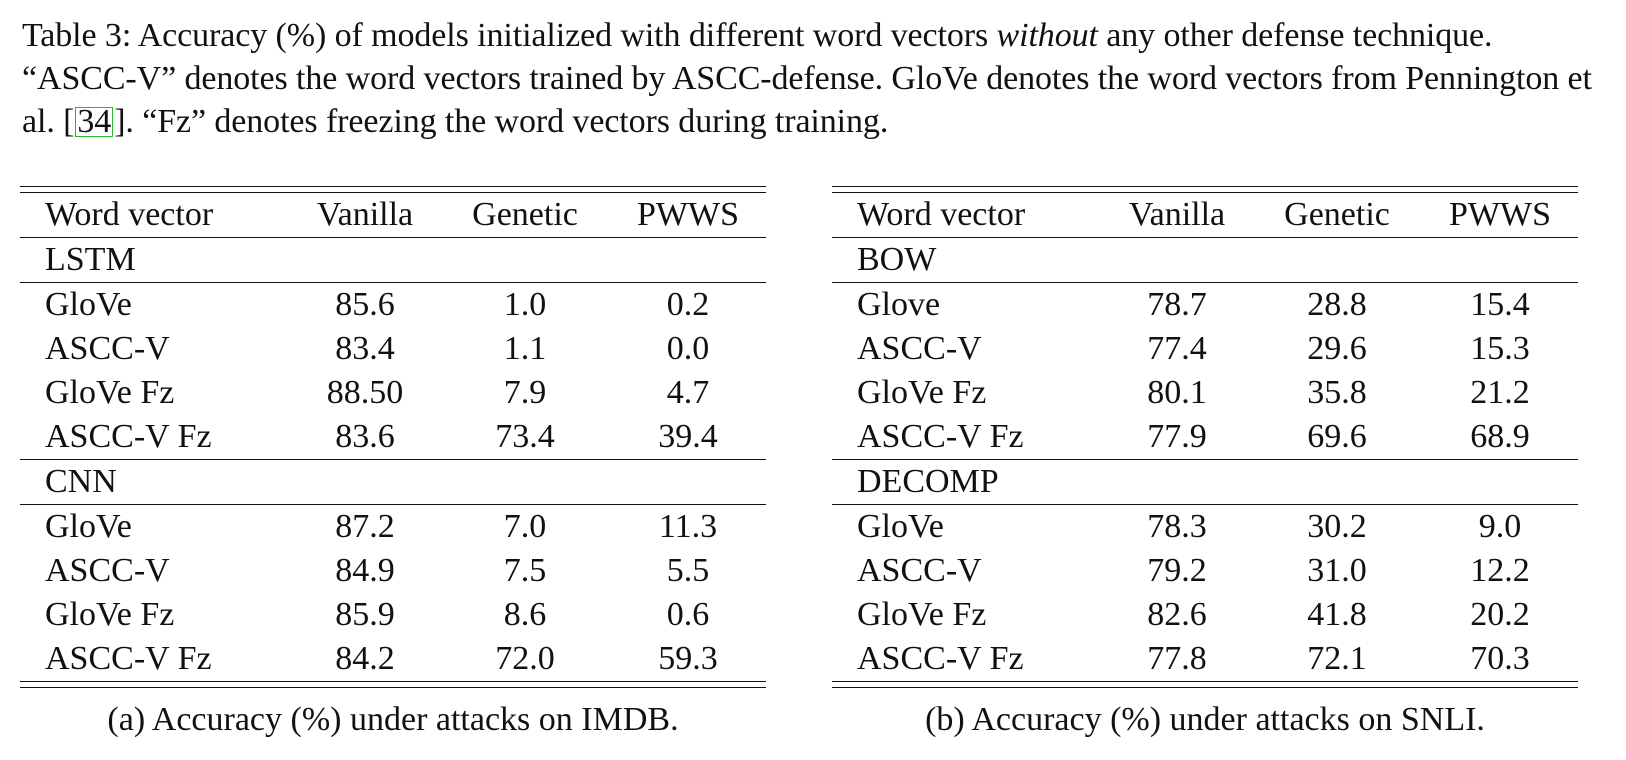  I want to click on table-row: GloVe Fz 82.6 41.8 20.2, so click(1205, 615).